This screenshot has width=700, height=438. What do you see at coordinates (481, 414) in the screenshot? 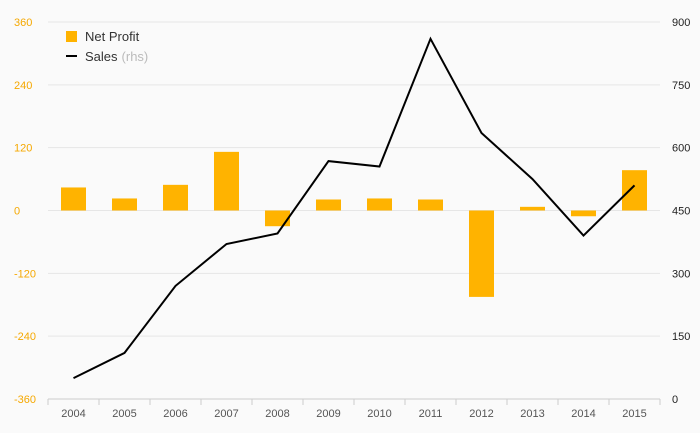
I see `x-tick-label: 2012` at bounding box center [481, 414].